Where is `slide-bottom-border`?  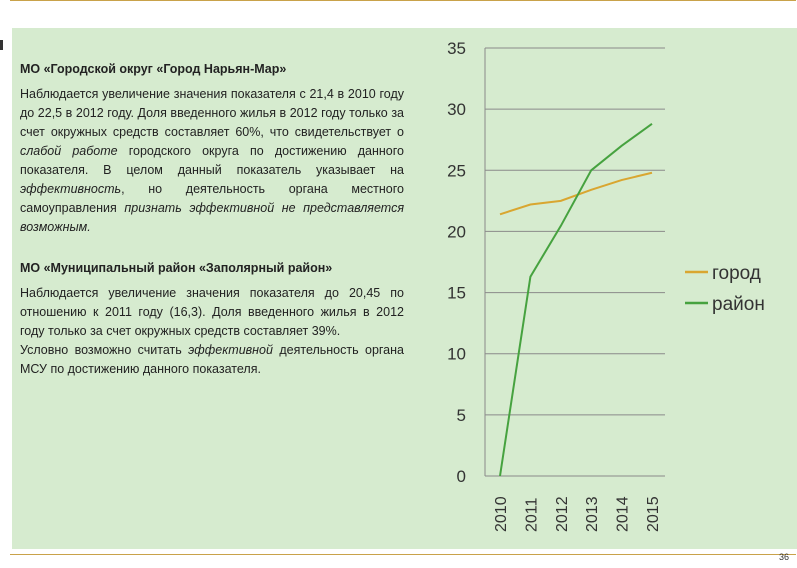
slide-bottom-border is located at coordinates (398, 558).